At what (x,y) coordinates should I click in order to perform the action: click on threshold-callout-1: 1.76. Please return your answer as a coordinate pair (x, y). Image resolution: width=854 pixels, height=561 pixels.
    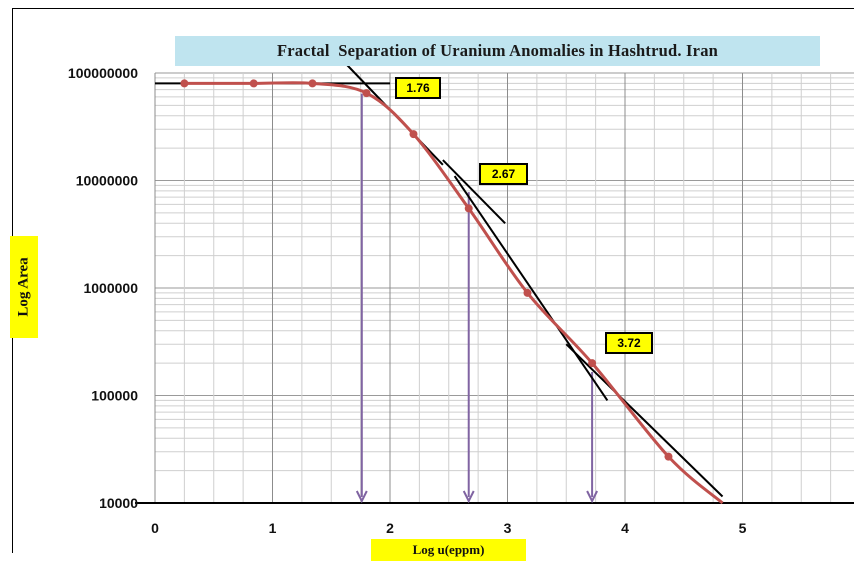
    Looking at the image, I should click on (418, 88).